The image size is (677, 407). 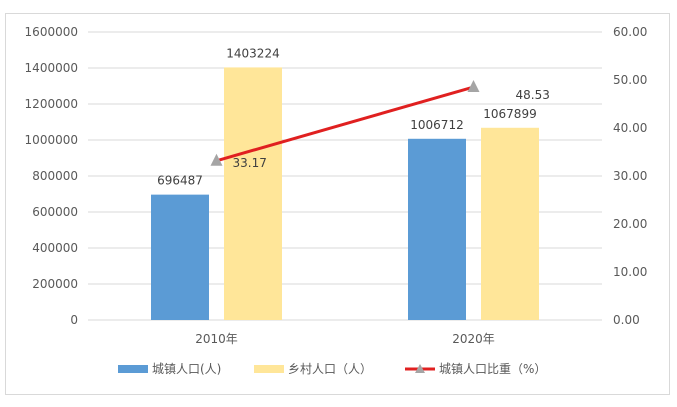 What do you see at coordinates (55, 176) in the screenshot?
I see `left-axis-tick-label: 800000` at bounding box center [55, 176].